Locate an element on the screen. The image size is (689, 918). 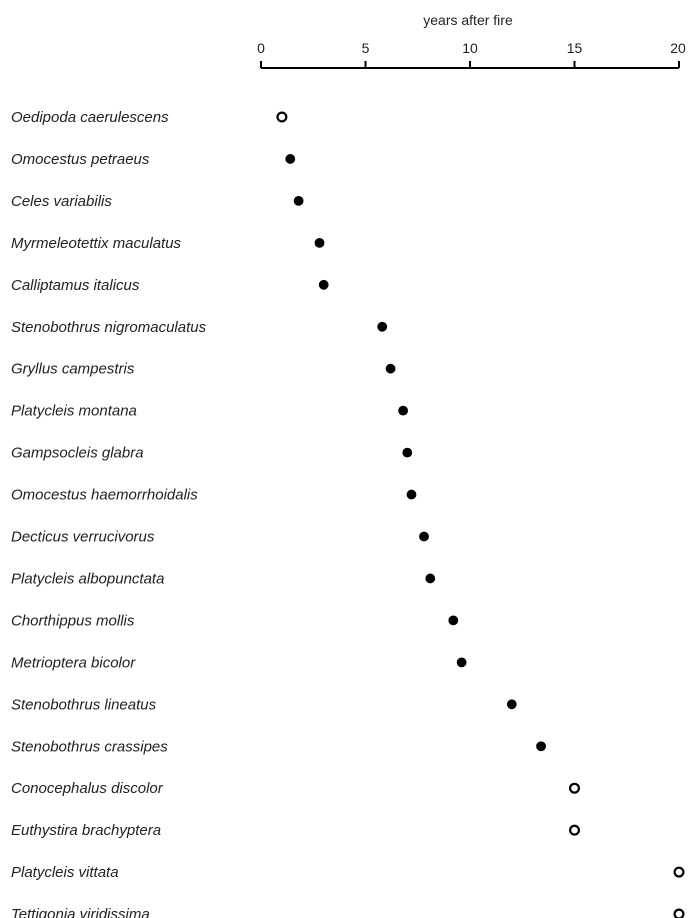
x-axis-ticks: 0 5 10 15 20 is located at coordinates (471, 54).